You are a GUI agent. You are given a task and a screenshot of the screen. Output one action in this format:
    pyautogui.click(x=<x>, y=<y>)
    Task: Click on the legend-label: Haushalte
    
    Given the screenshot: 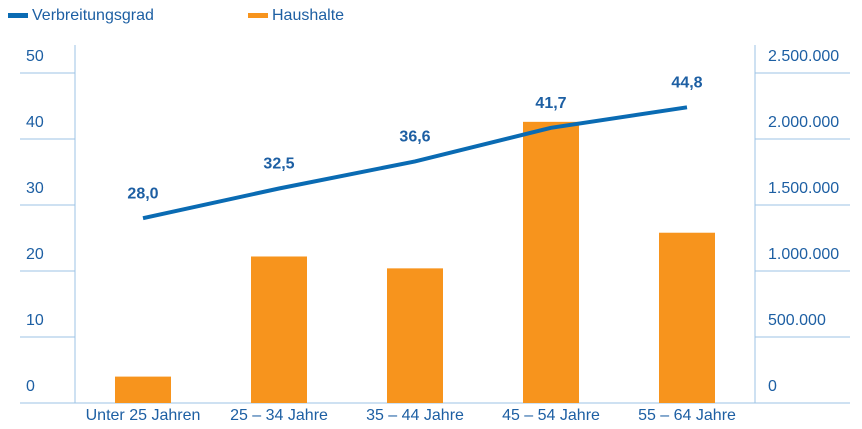 What is the action you would take?
    pyautogui.click(x=308, y=15)
    